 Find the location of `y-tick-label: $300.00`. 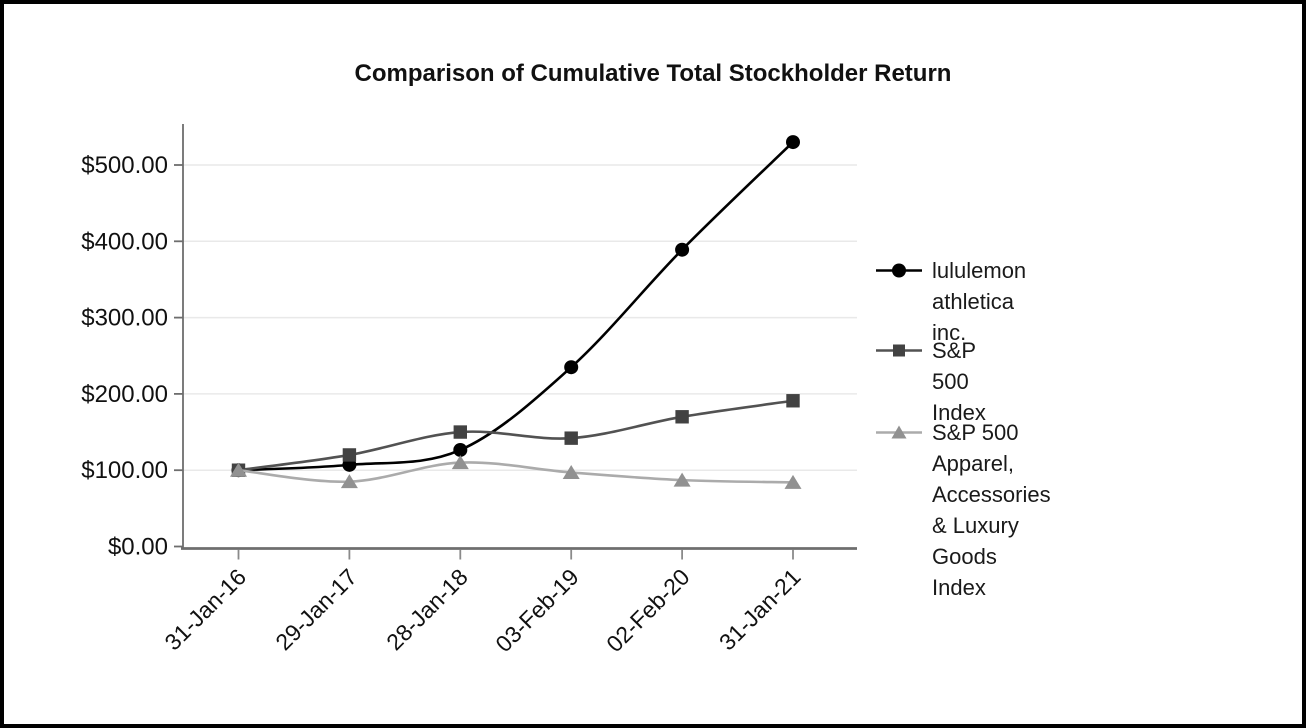

y-tick-label: $300.00 is located at coordinates (124, 318).